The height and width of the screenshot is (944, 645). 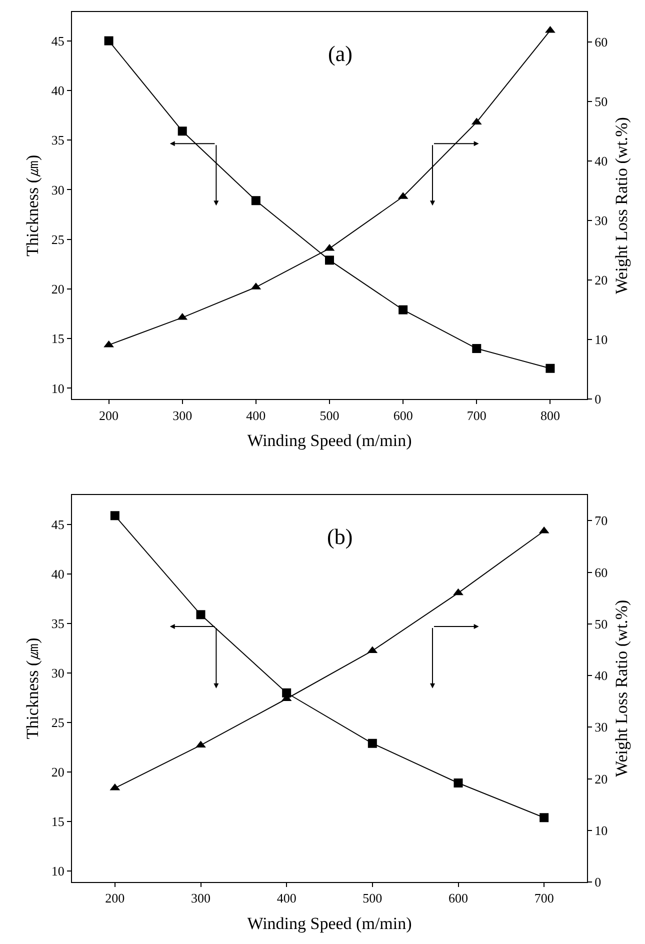 What do you see at coordinates (340, 53) in the screenshot?
I see `annotation: (a)` at bounding box center [340, 53].